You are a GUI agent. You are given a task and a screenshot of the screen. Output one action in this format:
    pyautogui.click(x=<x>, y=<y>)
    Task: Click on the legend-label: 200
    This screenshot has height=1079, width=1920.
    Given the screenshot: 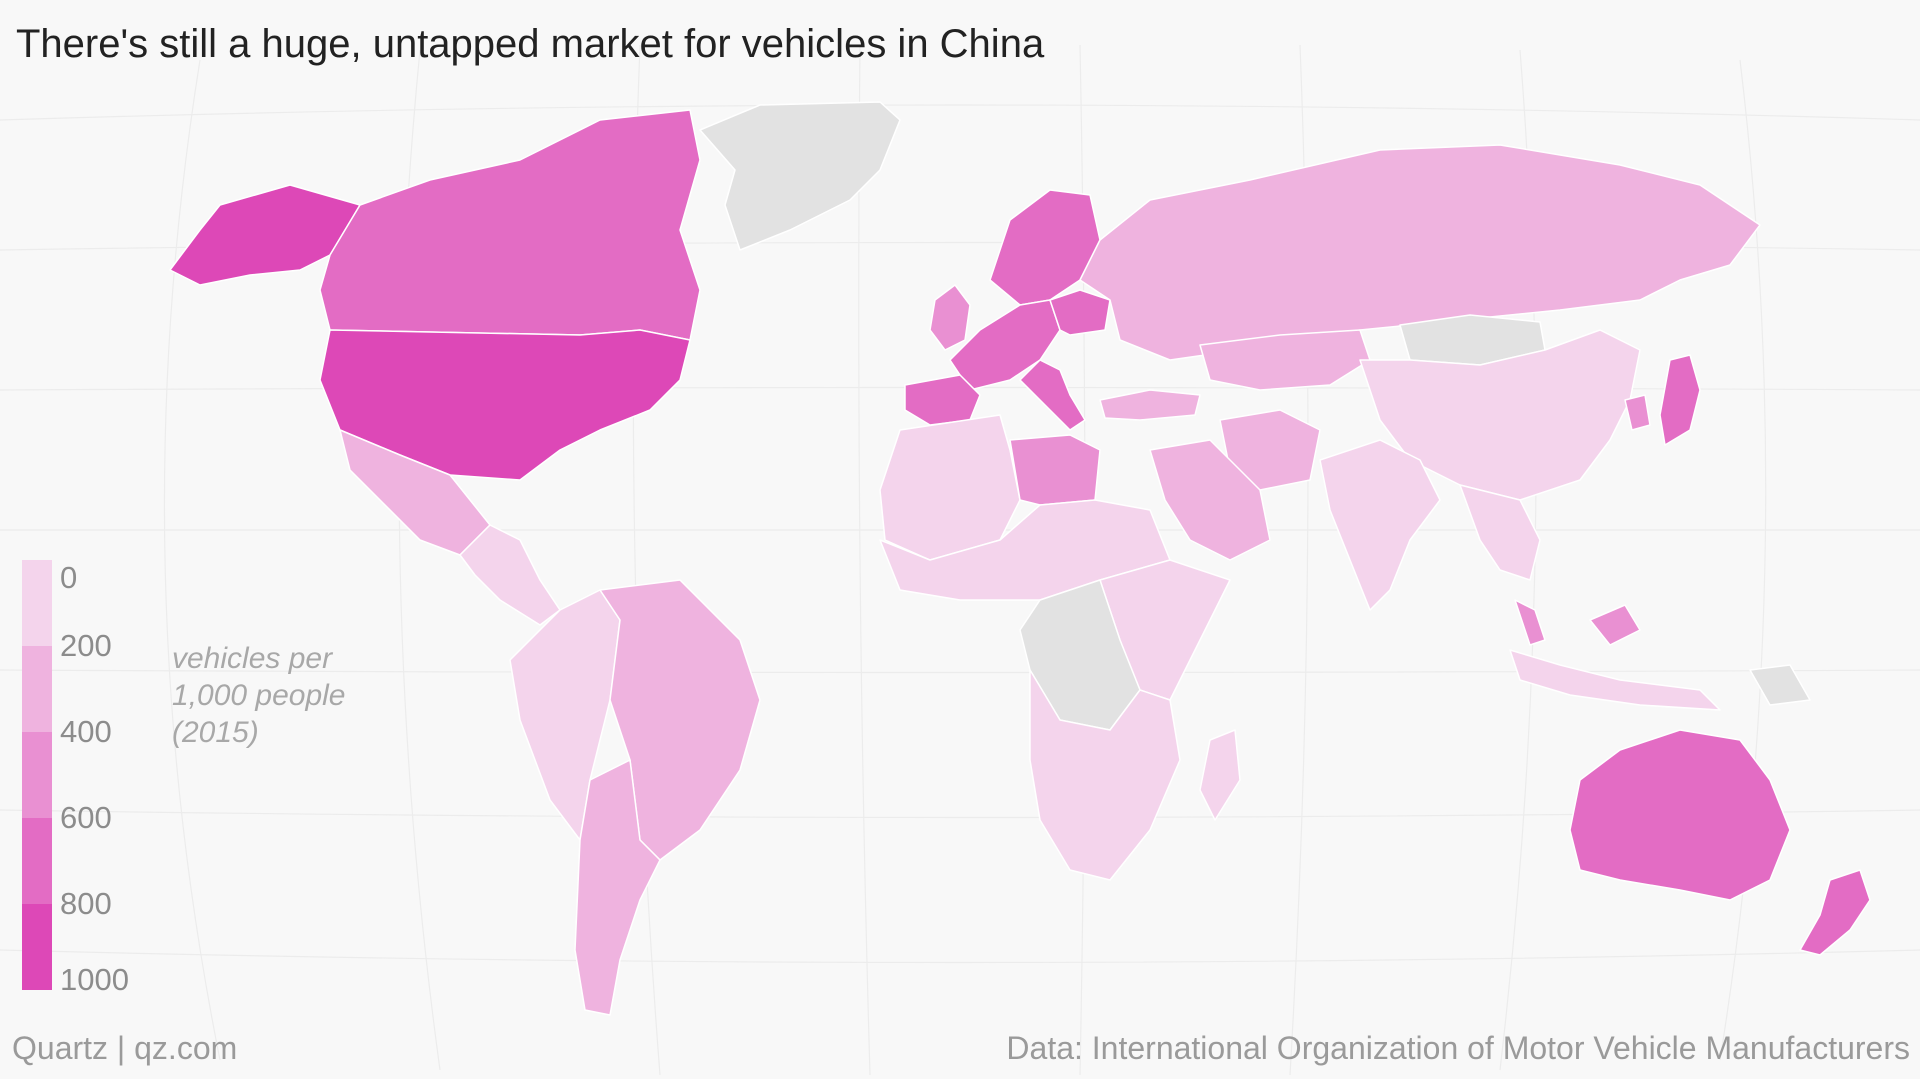 What is the action you would take?
    pyautogui.click(x=86, y=645)
    